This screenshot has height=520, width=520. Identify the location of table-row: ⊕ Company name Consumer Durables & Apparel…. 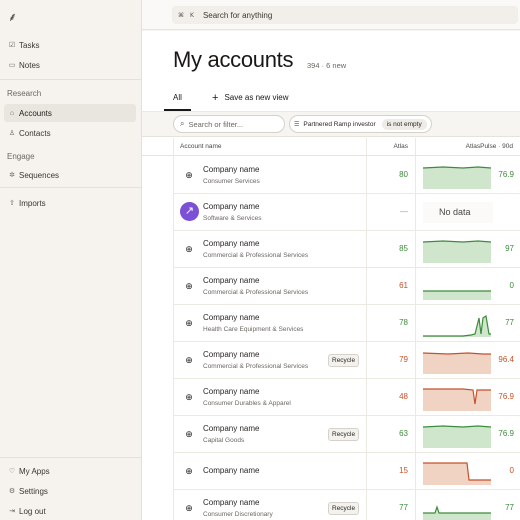
(346, 397).